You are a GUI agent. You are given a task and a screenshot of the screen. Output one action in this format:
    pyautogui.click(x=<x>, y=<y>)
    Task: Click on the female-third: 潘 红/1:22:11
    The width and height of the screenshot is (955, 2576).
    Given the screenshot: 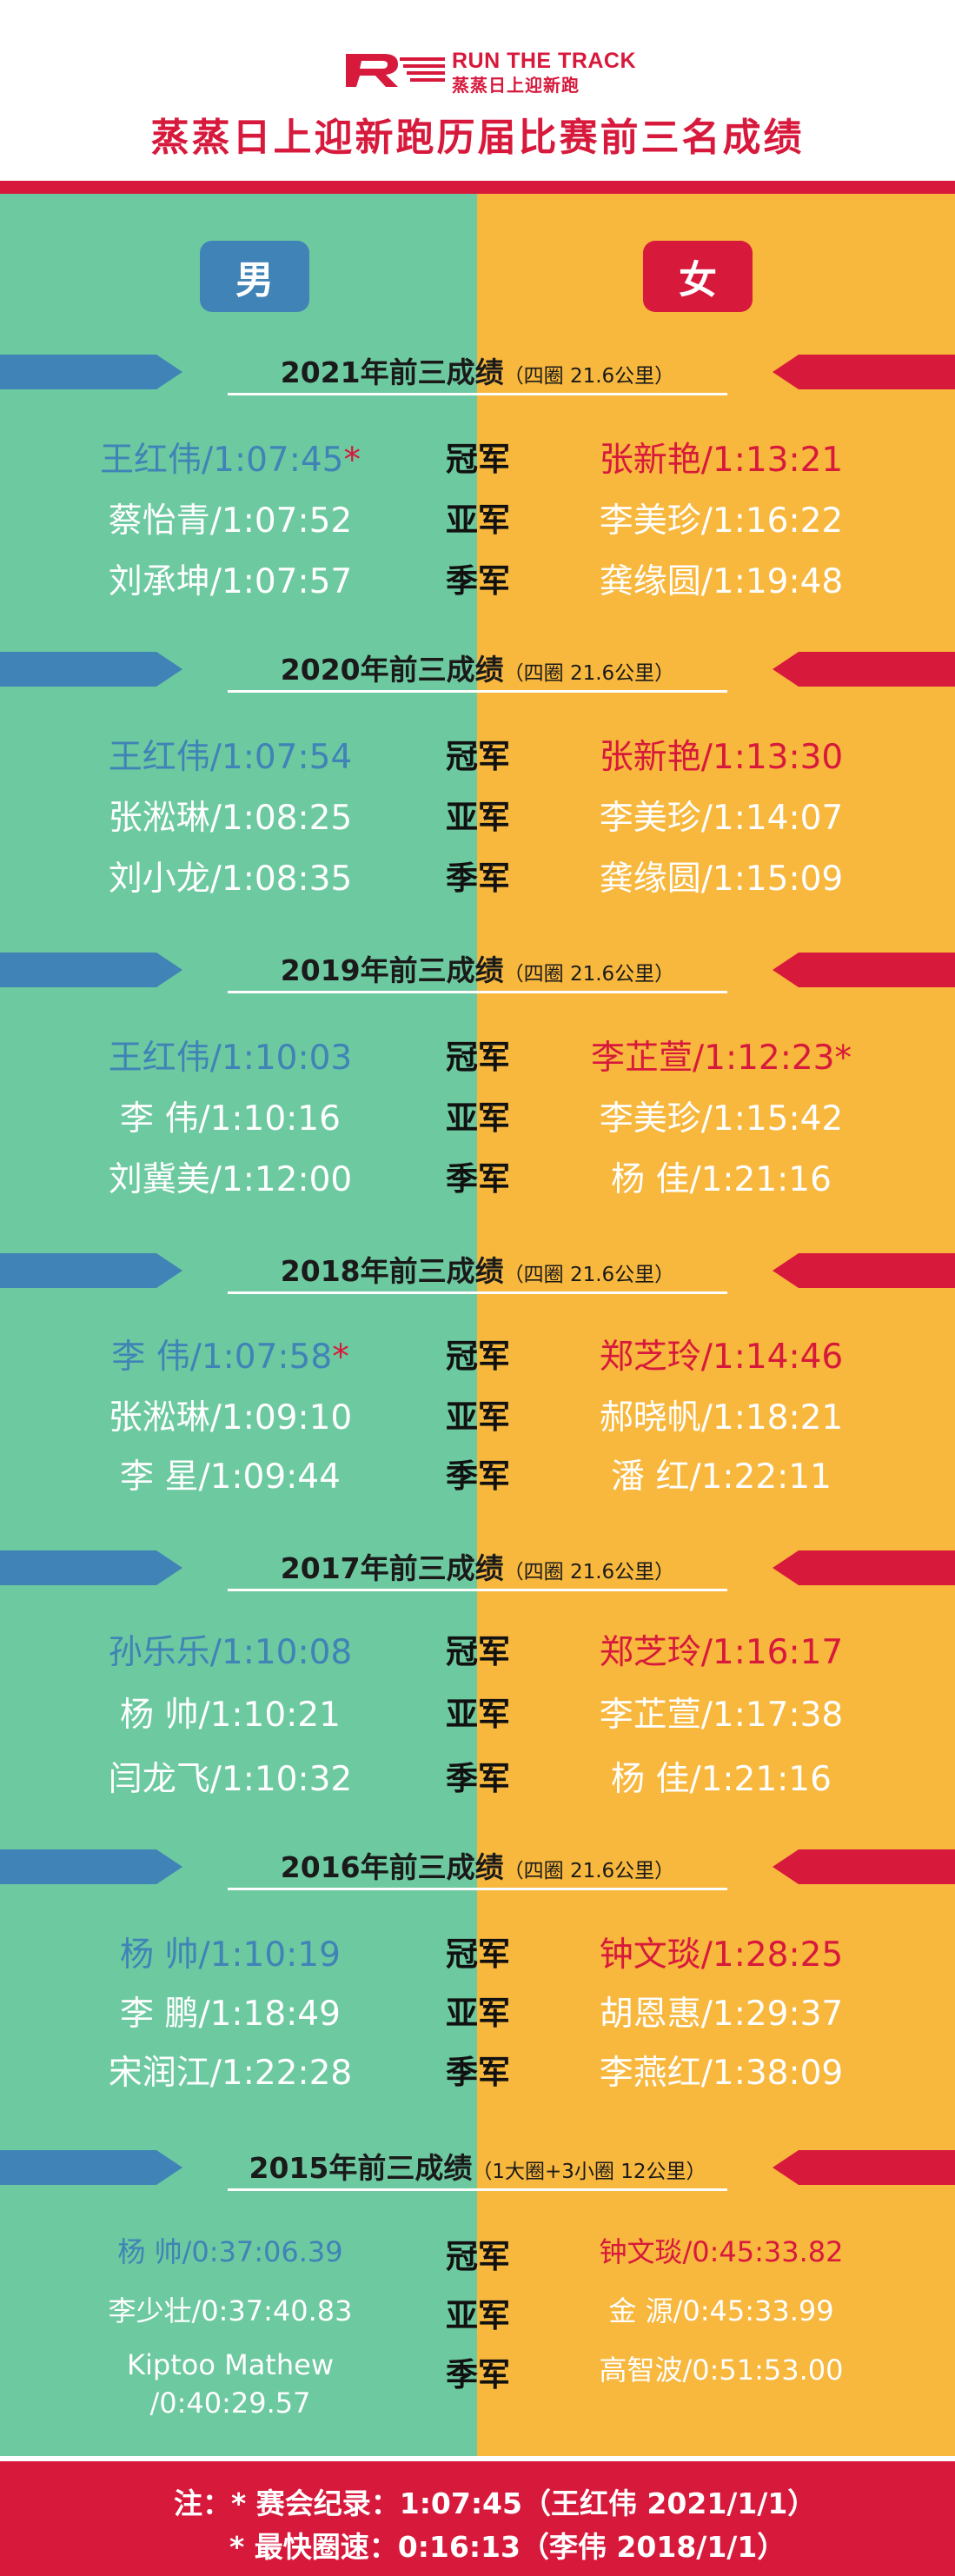 What is the action you would take?
    pyautogui.click(x=721, y=1477)
    